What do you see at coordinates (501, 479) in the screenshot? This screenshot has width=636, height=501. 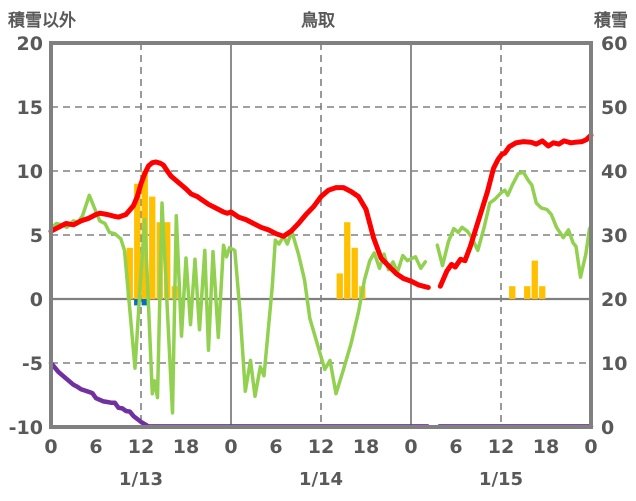 I see `x-day-label: 1/15` at bounding box center [501, 479].